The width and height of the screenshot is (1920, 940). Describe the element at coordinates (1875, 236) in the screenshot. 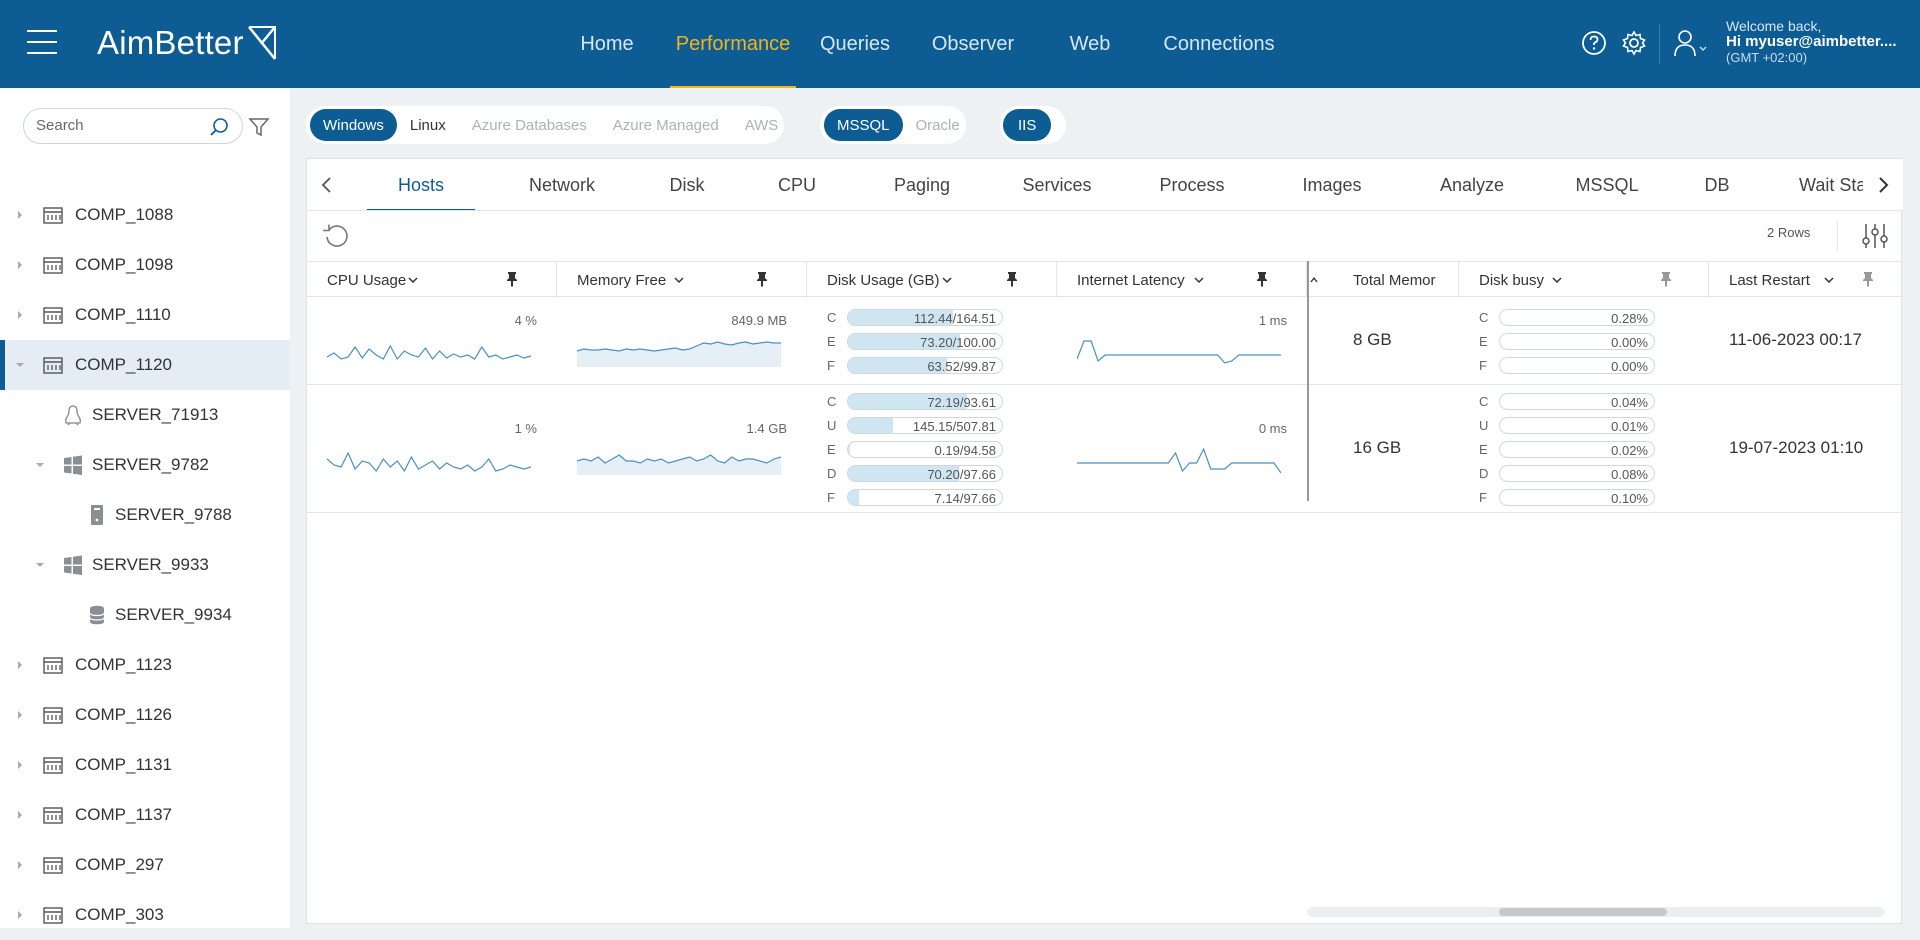

I see `column-settings-icon` at that location.